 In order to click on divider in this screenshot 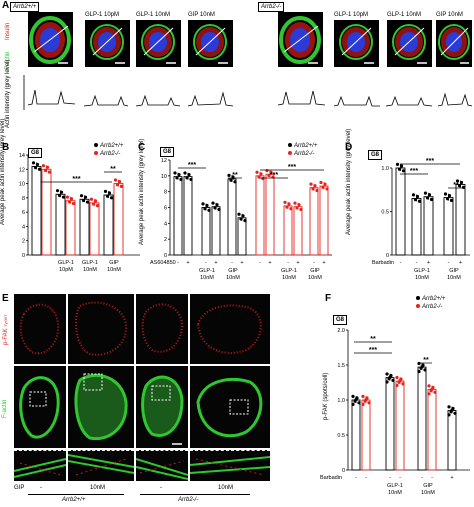, I will do `click(76, 494)`.